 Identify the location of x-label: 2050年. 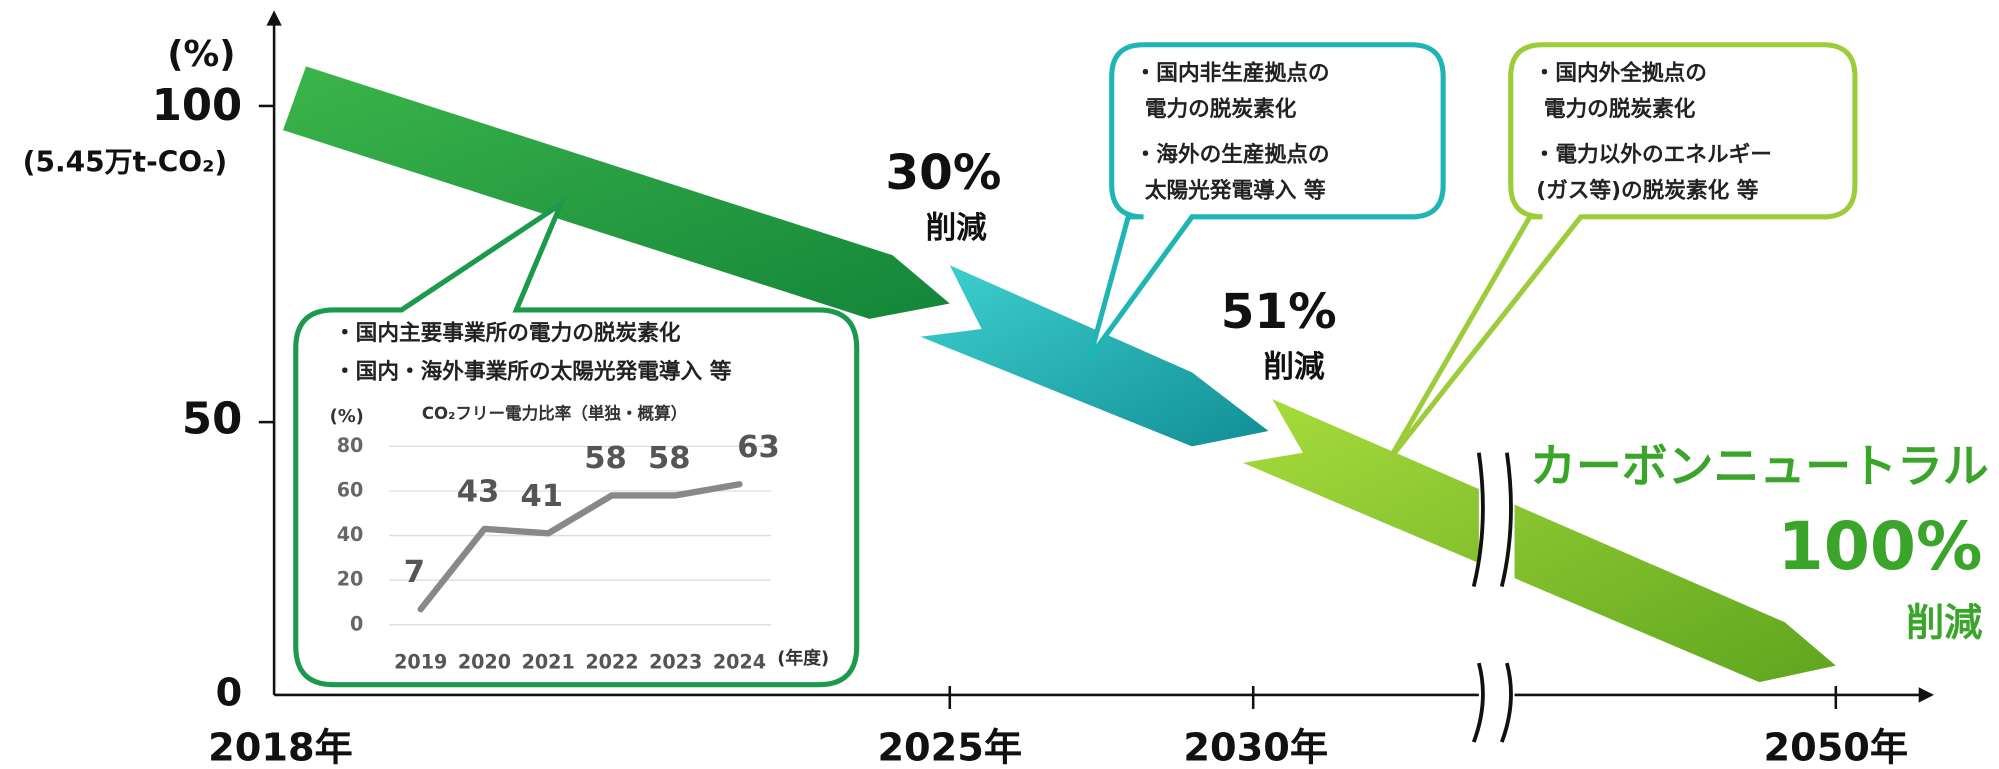
(1835, 747).